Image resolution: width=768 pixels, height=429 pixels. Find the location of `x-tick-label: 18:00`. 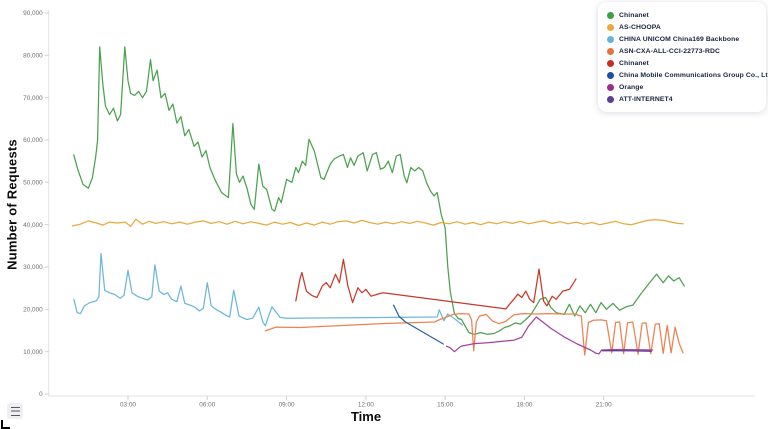

x-tick-label: 18:00 is located at coordinates (524, 405).